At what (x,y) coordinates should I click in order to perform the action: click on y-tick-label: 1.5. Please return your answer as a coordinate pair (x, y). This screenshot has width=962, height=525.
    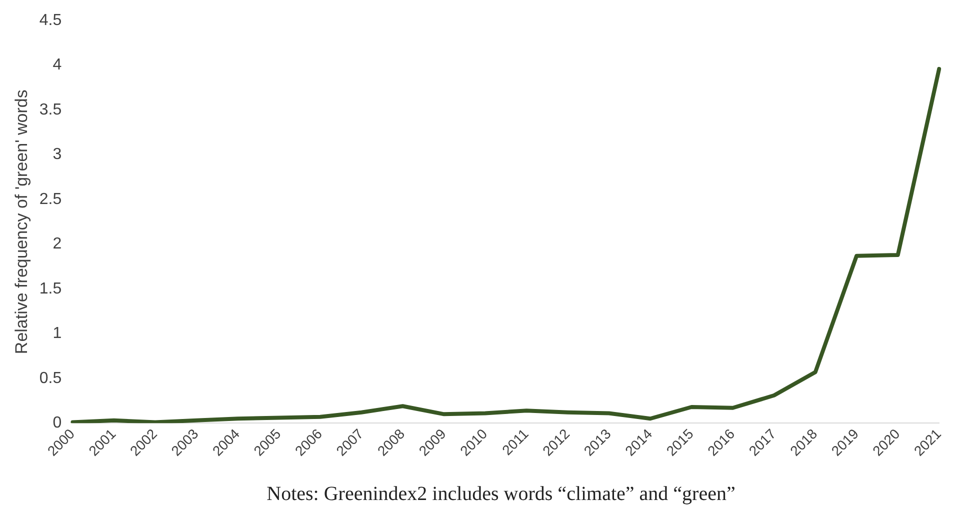
    Looking at the image, I should click on (50, 289).